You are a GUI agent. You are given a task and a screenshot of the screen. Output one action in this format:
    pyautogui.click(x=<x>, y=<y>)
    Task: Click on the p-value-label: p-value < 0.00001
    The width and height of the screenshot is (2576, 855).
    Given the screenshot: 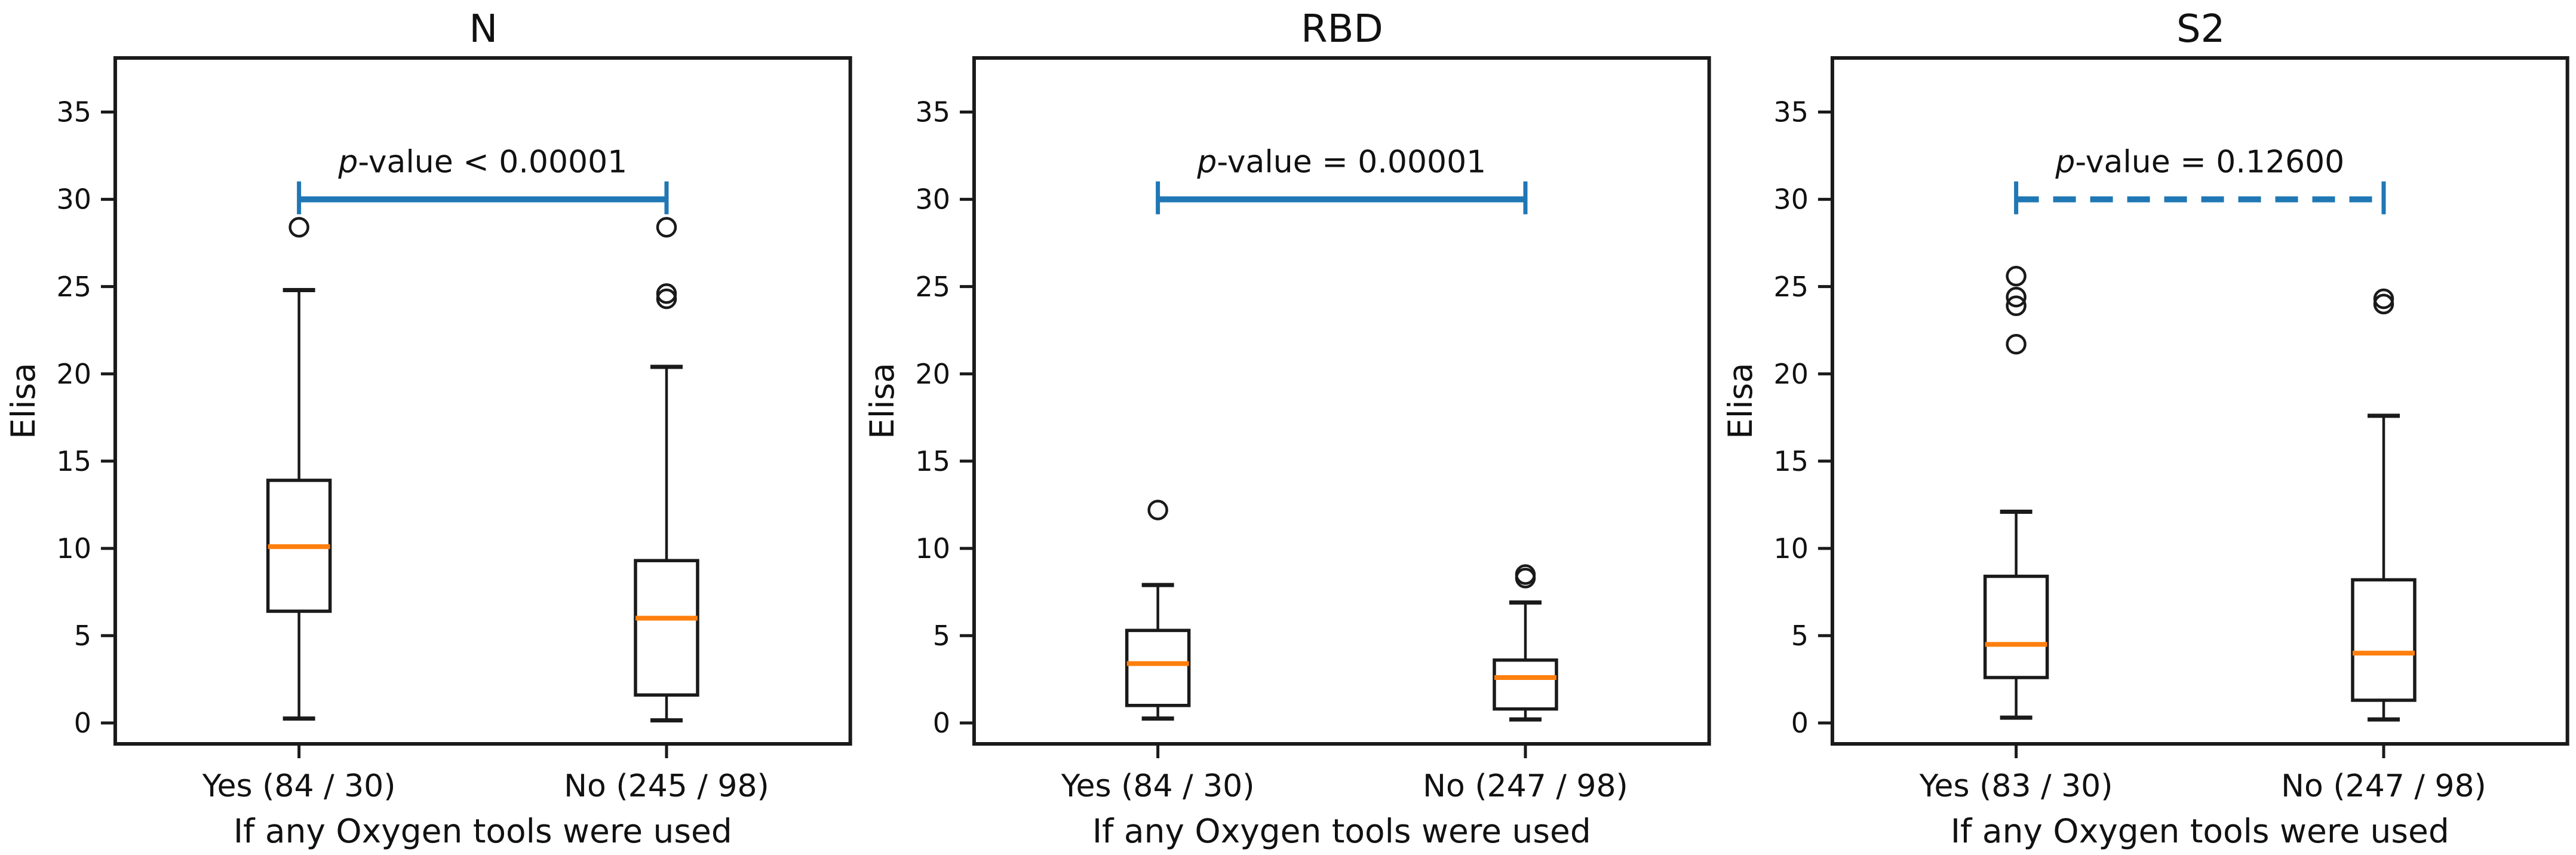 What is the action you would take?
    pyautogui.click(x=482, y=163)
    